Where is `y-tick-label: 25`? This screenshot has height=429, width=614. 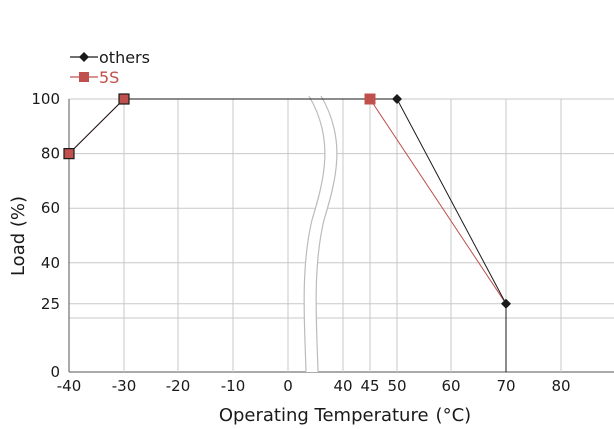 y-tick-label: 25 is located at coordinates (50, 304).